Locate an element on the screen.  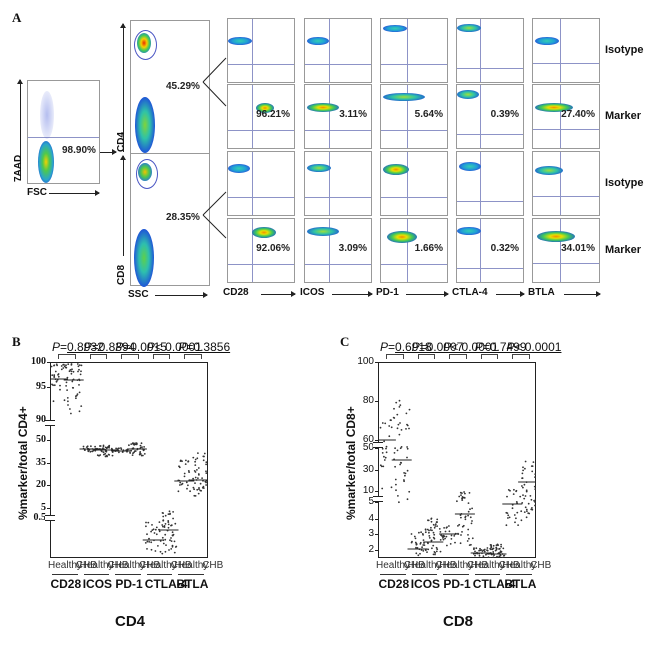
y-tick-label: 4 is located at coordinates (371, 518).